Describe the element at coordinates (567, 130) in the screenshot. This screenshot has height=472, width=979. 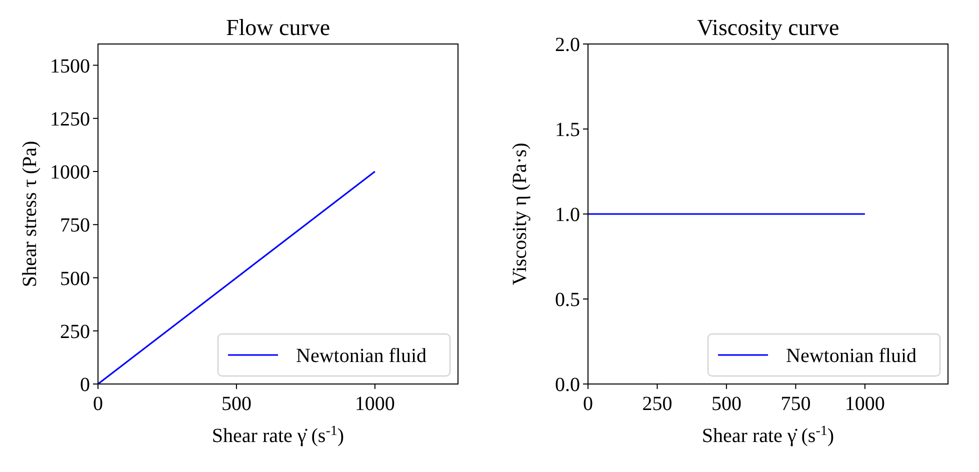
I see `y-tick-label: 1.5` at that location.